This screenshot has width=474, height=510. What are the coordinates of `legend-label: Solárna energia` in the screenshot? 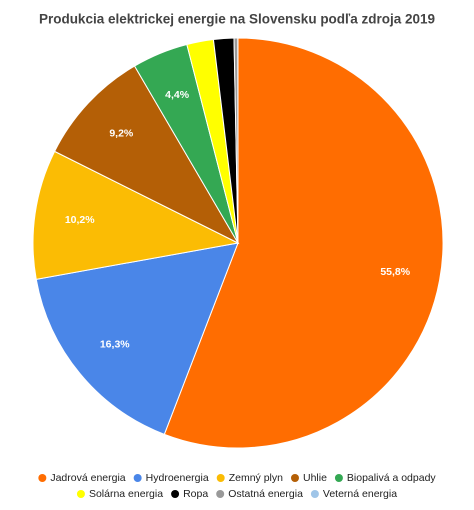 It's located at (126, 494).